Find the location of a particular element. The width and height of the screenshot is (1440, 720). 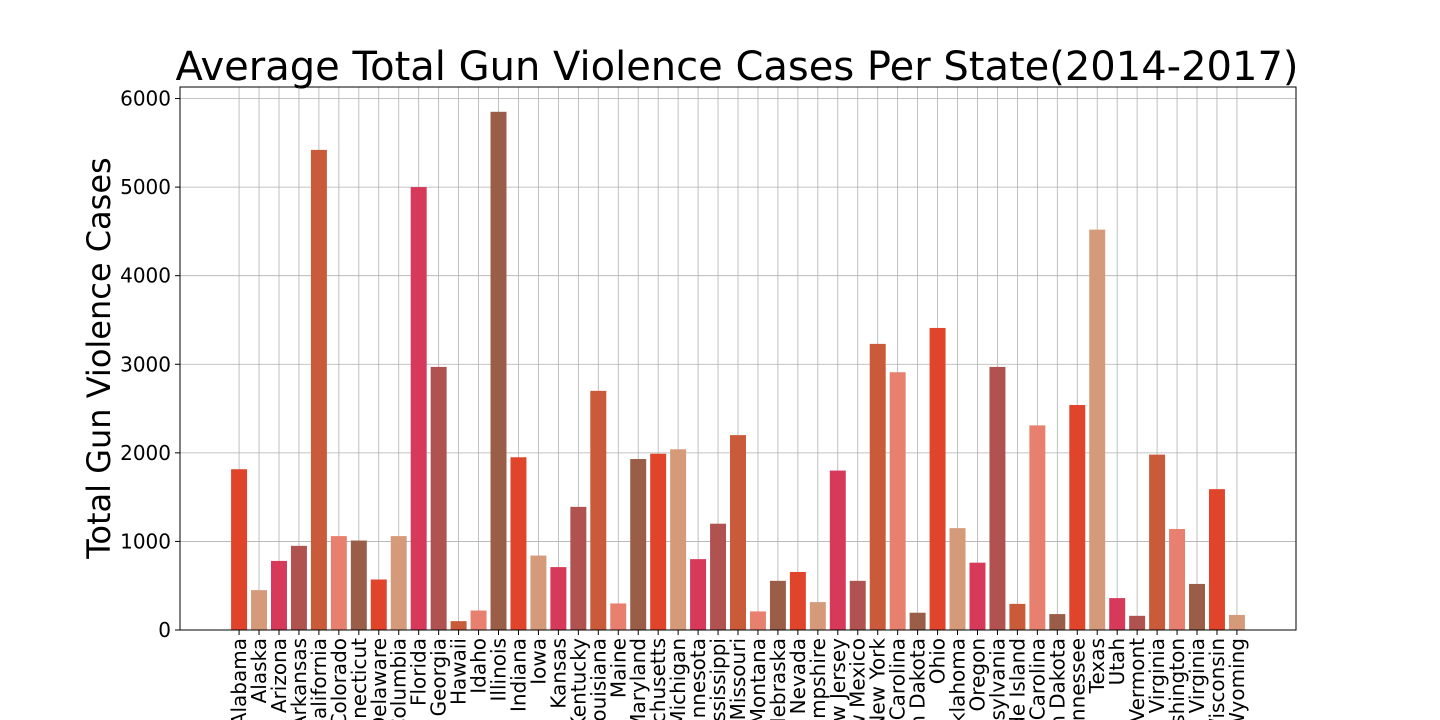

x-tick-label: West Virginia is located at coordinates (1197, 679).